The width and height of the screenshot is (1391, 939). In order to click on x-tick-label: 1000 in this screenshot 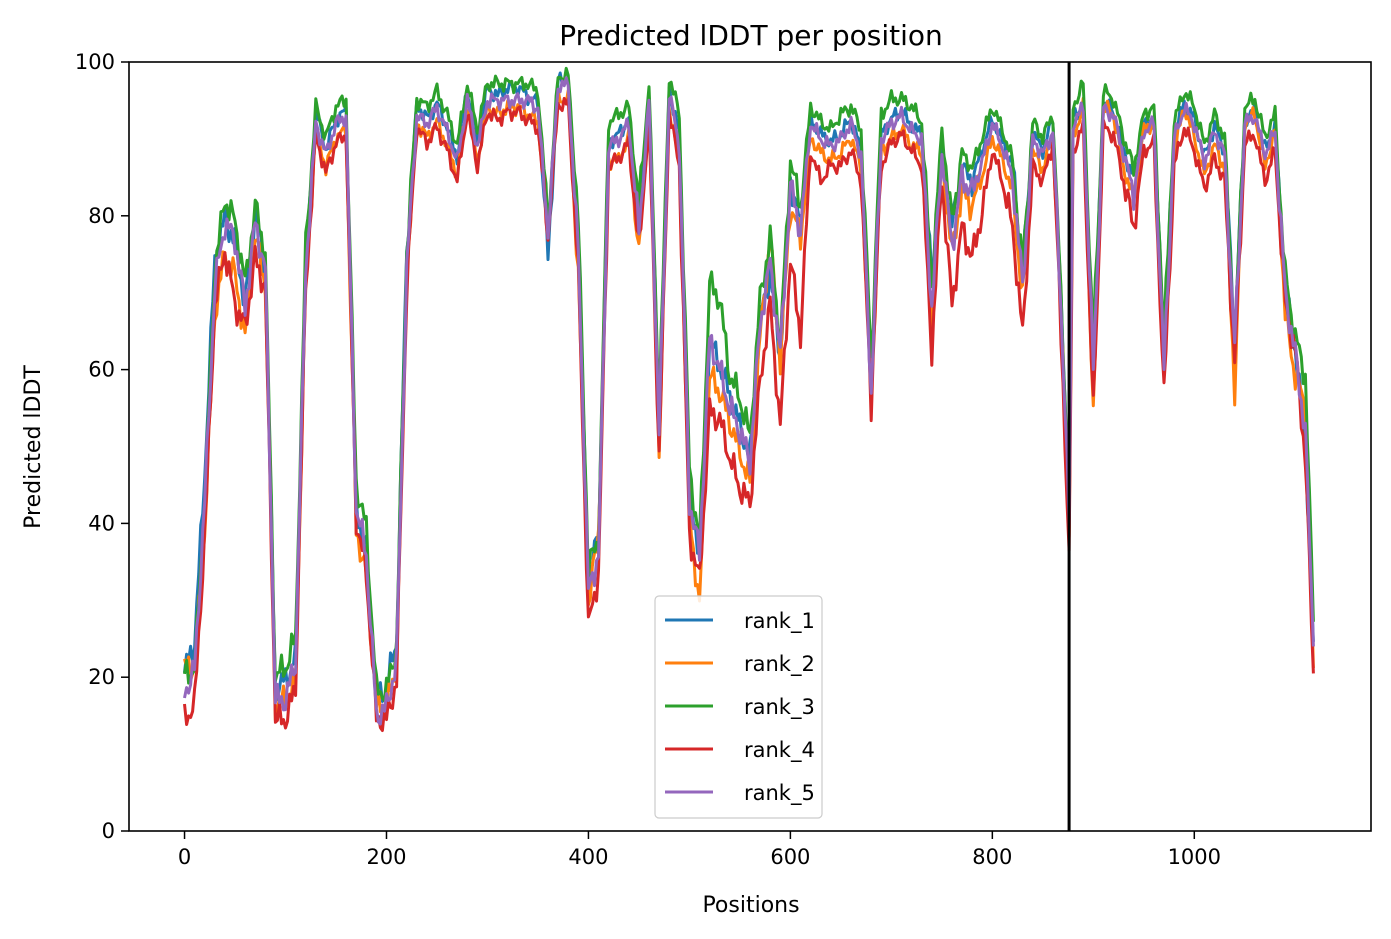, I will do `click(1194, 857)`.